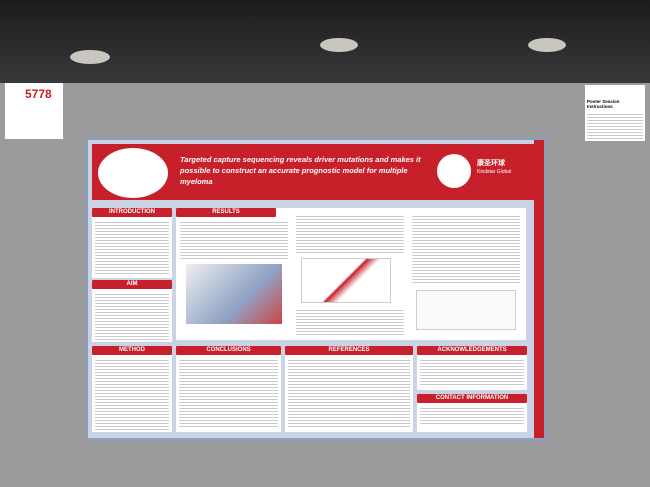 This screenshot has height=487, width=650. Describe the element at coordinates (226, 212) in the screenshot. I see `section-header: RESULTS` at that location.